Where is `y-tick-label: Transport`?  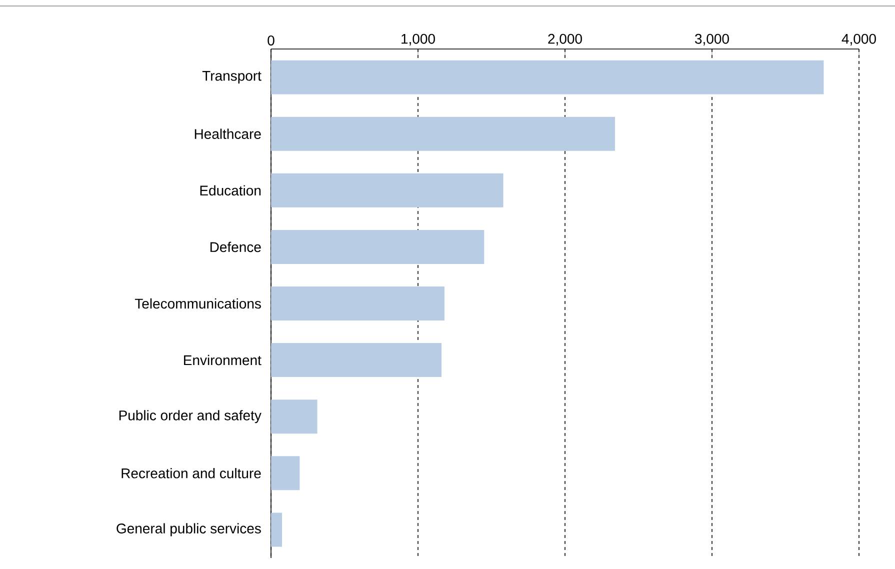 y-tick-label: Transport is located at coordinates (232, 77).